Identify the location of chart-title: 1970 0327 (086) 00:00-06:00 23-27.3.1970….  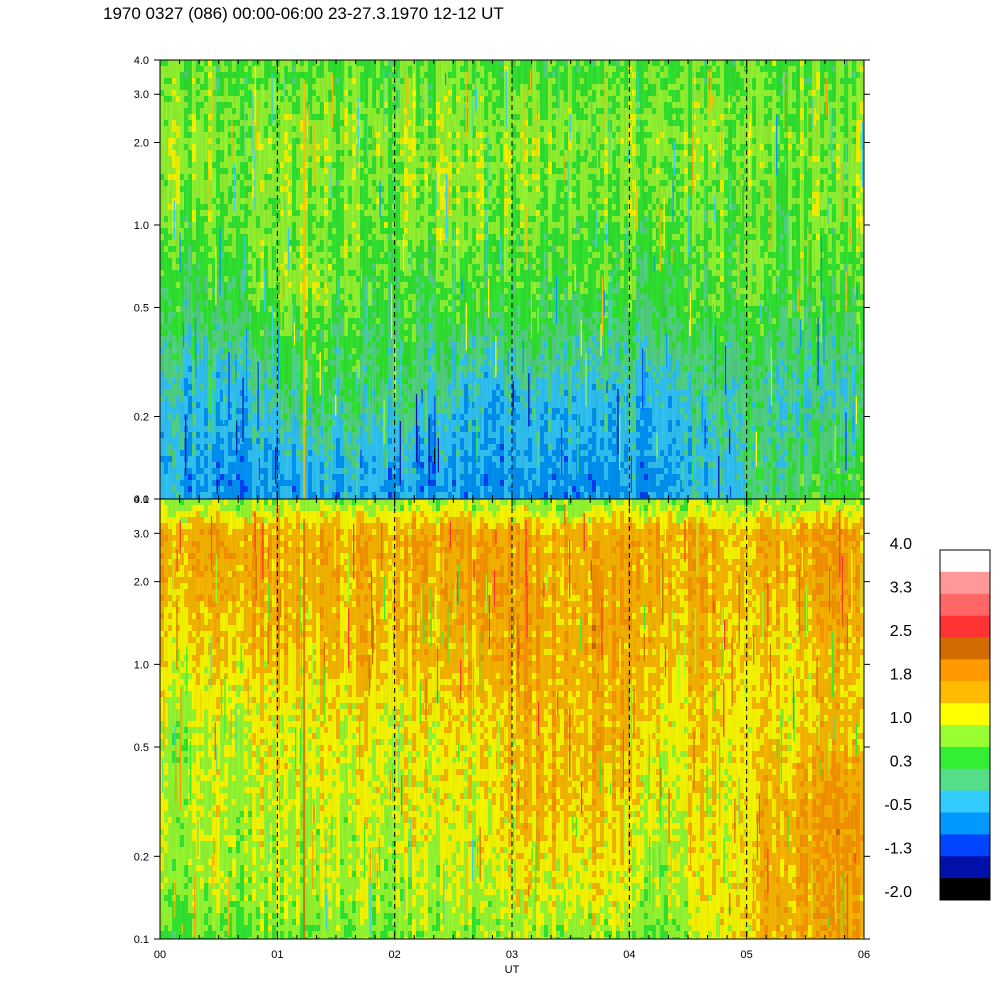
(303, 14).